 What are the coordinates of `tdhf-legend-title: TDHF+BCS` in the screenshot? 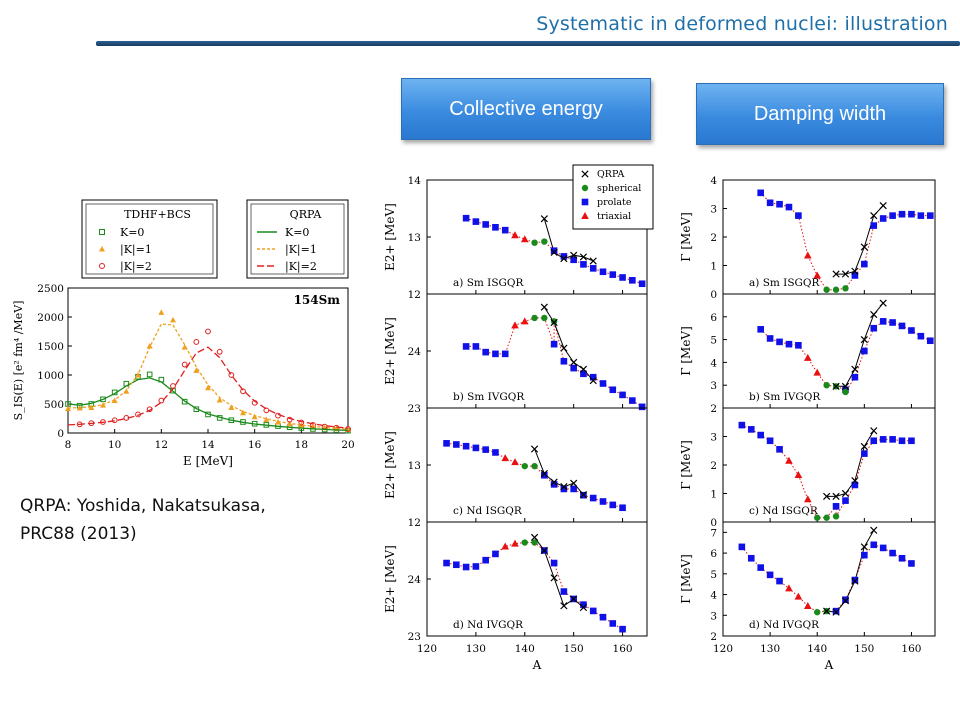 It's located at (157, 214).